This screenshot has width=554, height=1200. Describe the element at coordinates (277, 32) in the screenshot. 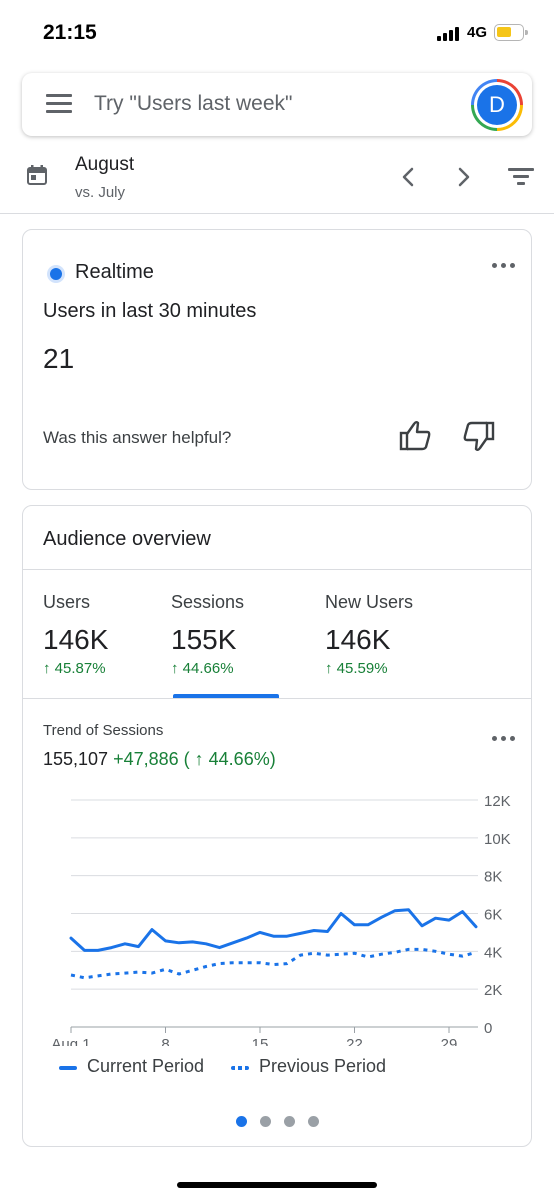

I see `status-bar: 21:15 4G` at that location.